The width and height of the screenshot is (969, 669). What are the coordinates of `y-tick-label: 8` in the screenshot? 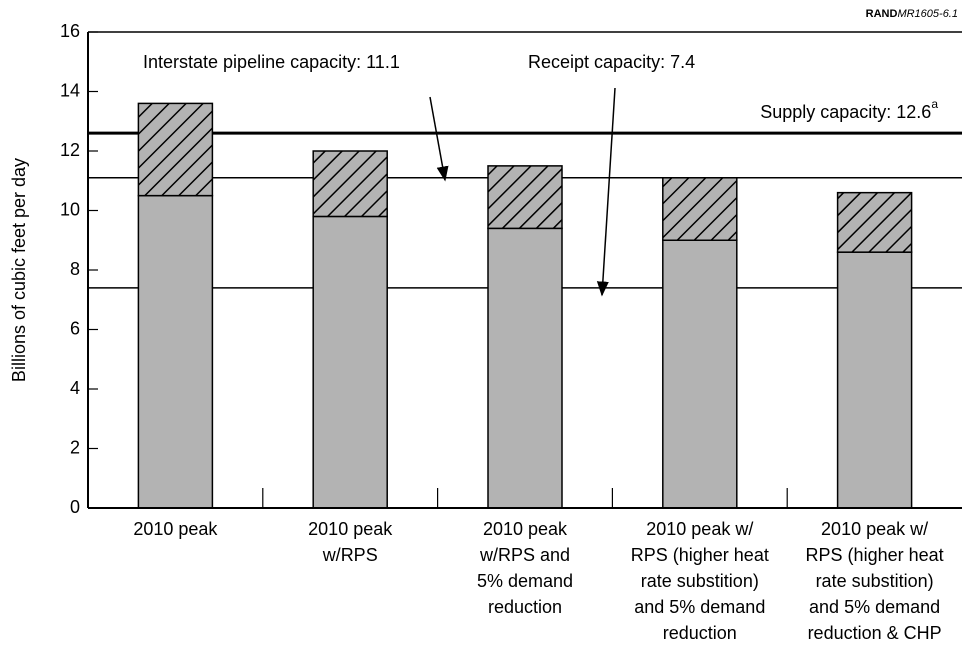 It's located at (75, 269).